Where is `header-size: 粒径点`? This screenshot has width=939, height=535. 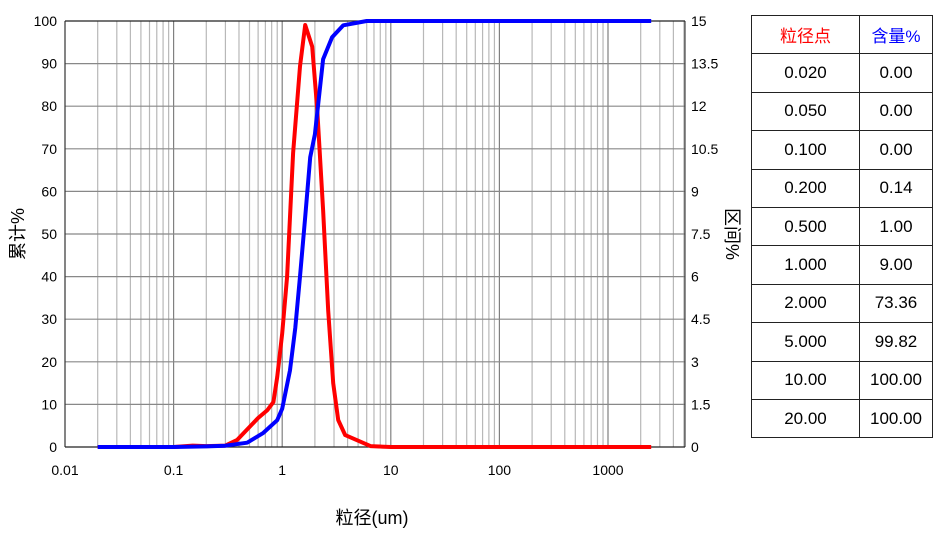
header-size: 粒径点 is located at coordinates (805, 34).